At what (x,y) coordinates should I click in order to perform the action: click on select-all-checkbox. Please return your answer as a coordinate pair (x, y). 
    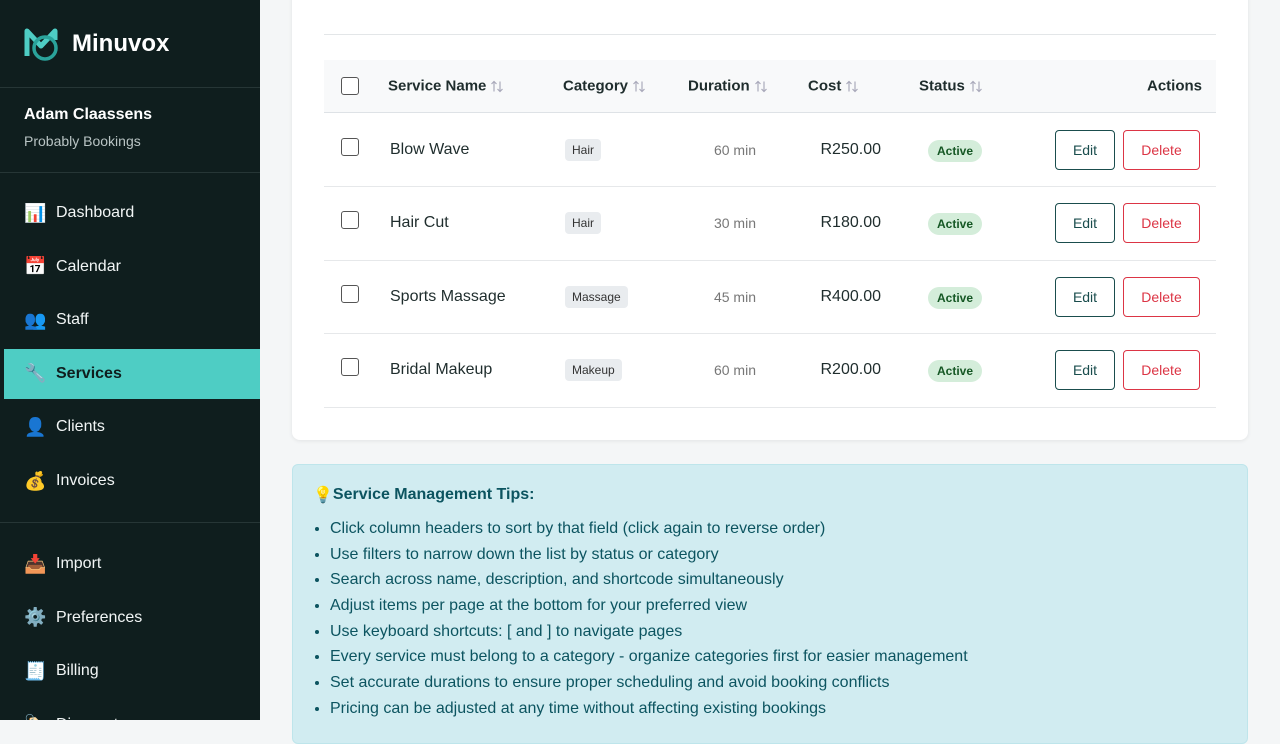
    Looking at the image, I should click on (350, 86).